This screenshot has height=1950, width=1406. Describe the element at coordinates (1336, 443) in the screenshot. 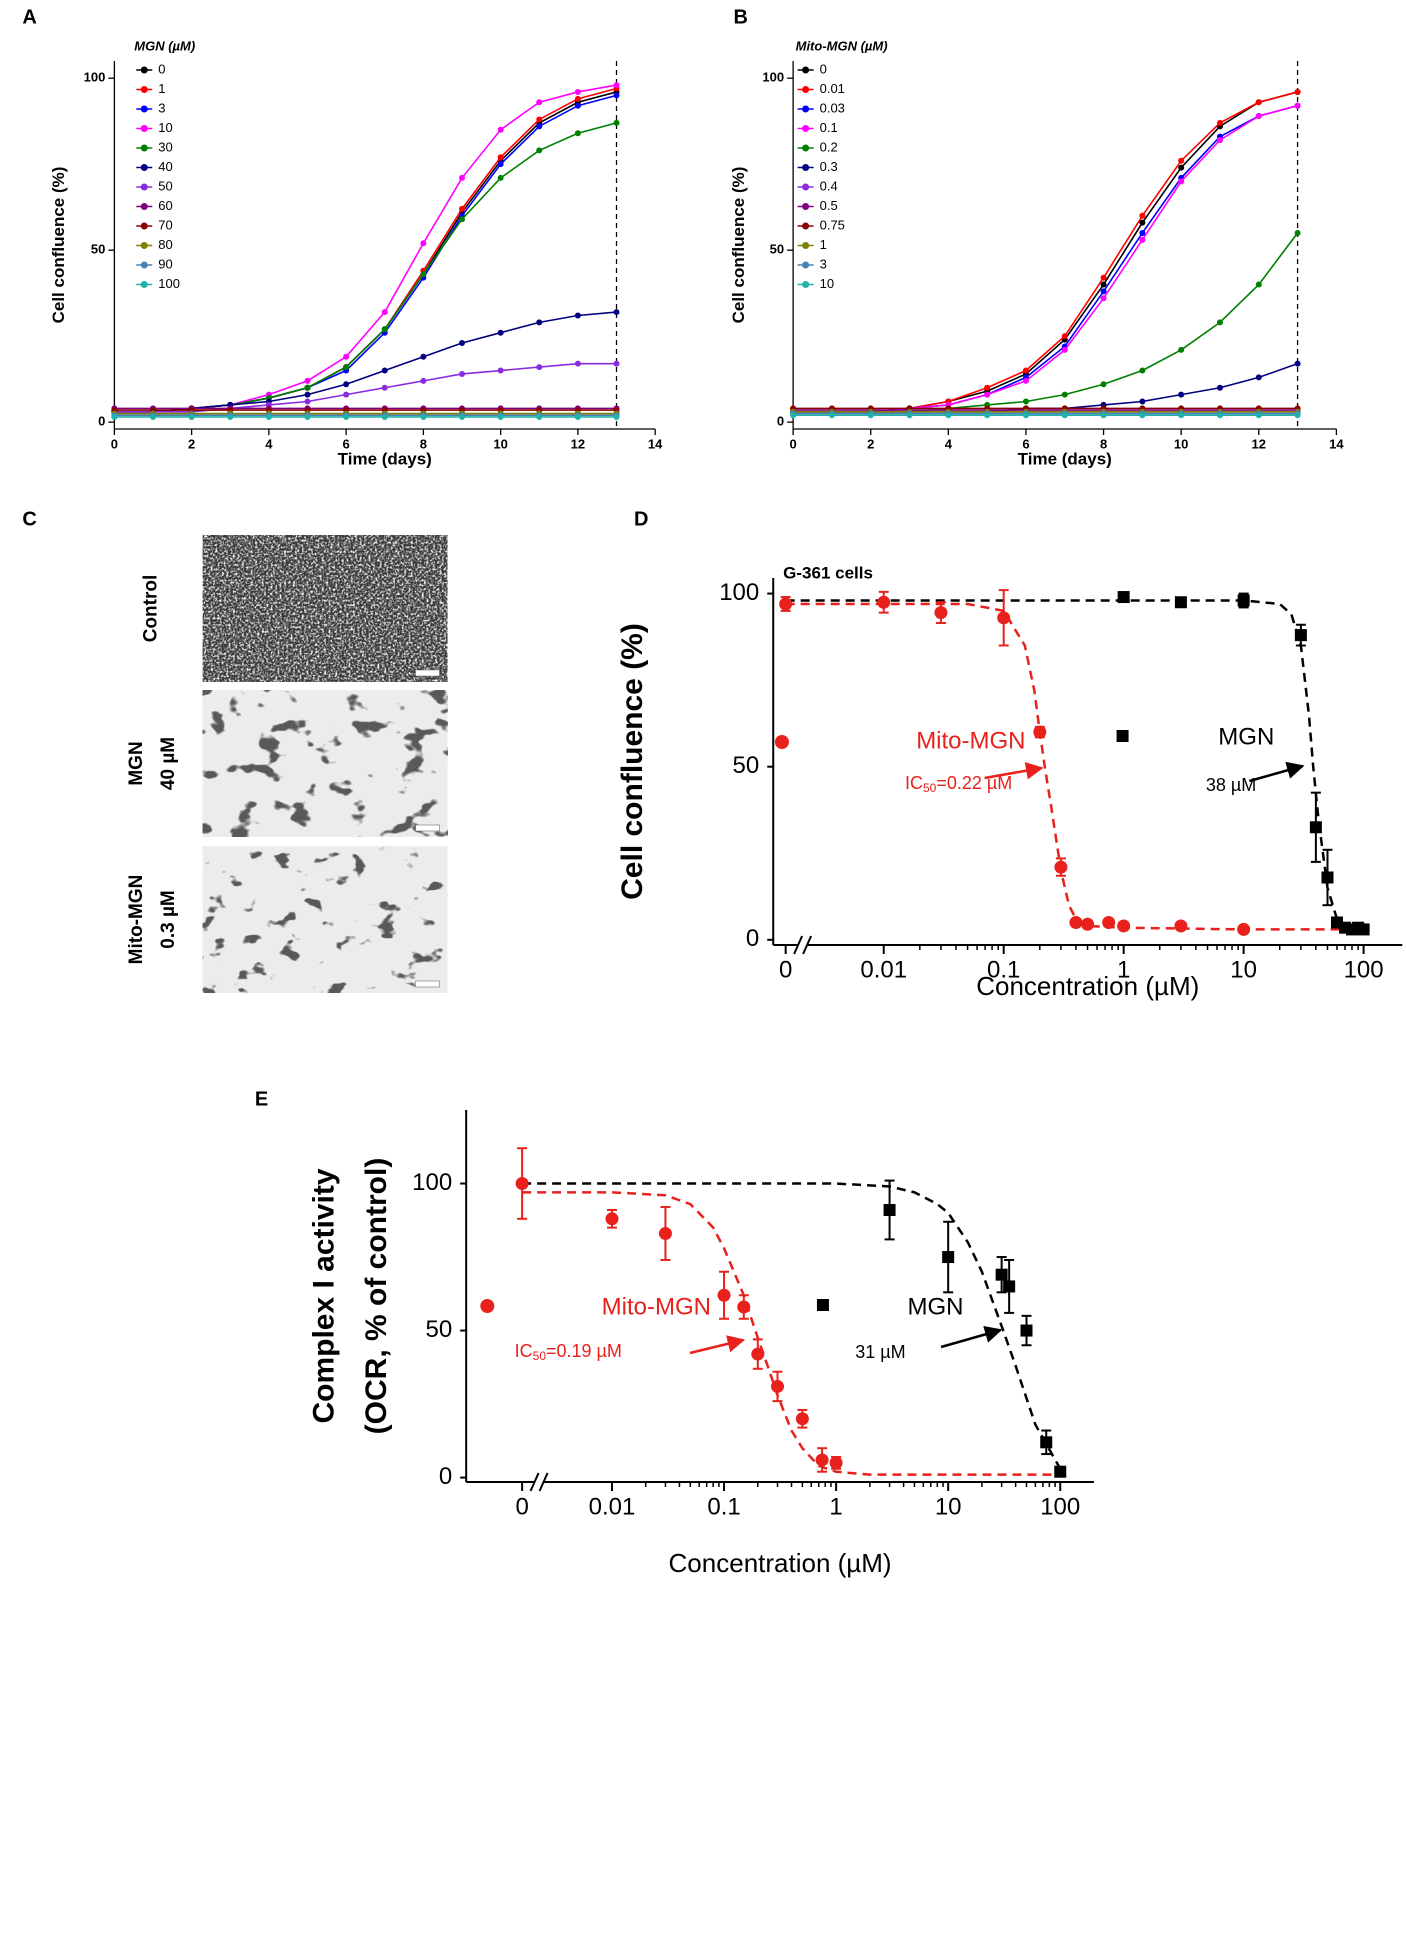

I see `x-tick-label: 14` at that location.